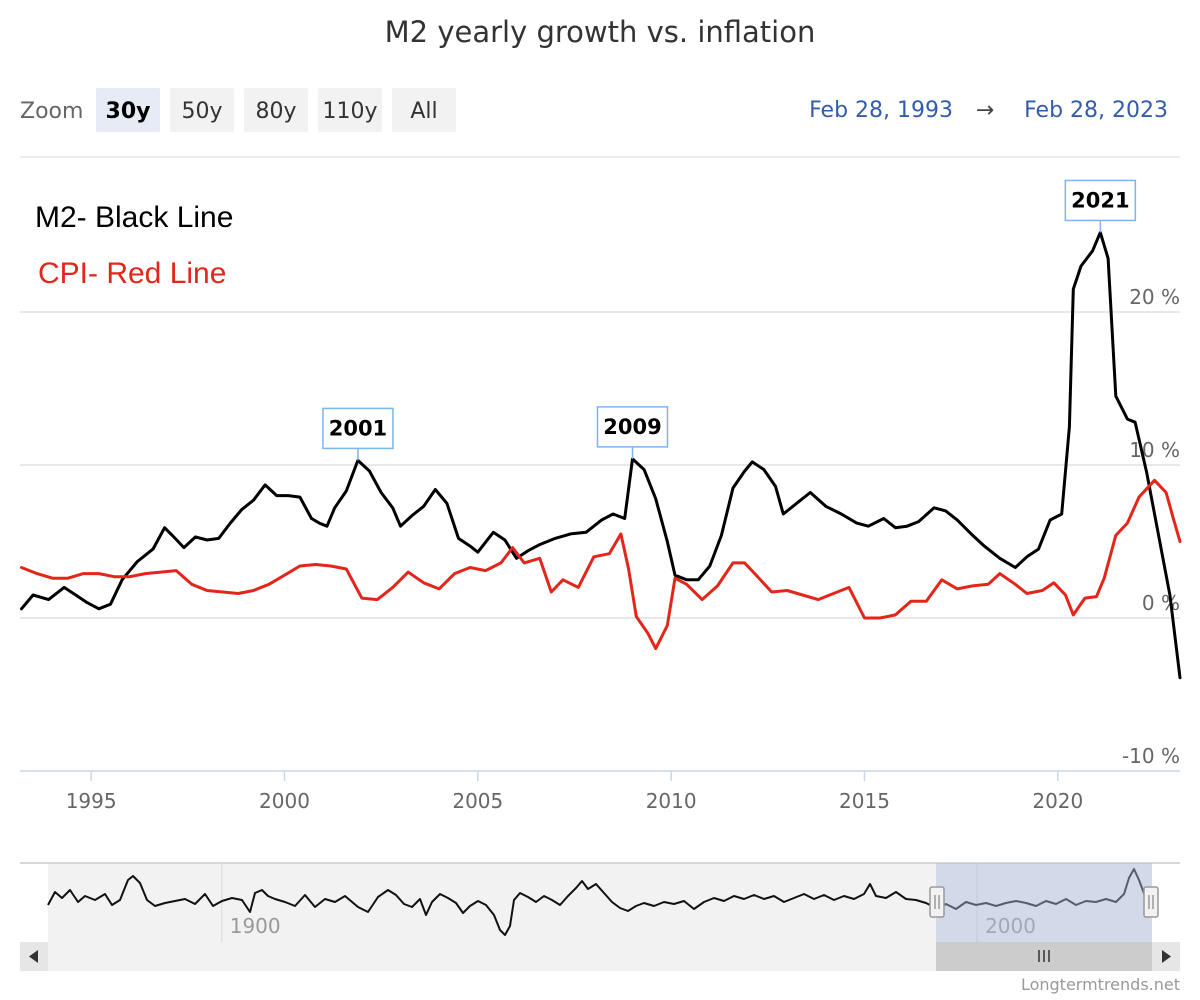  What do you see at coordinates (937, 902) in the screenshot?
I see `navigator-handle-left` at bounding box center [937, 902].